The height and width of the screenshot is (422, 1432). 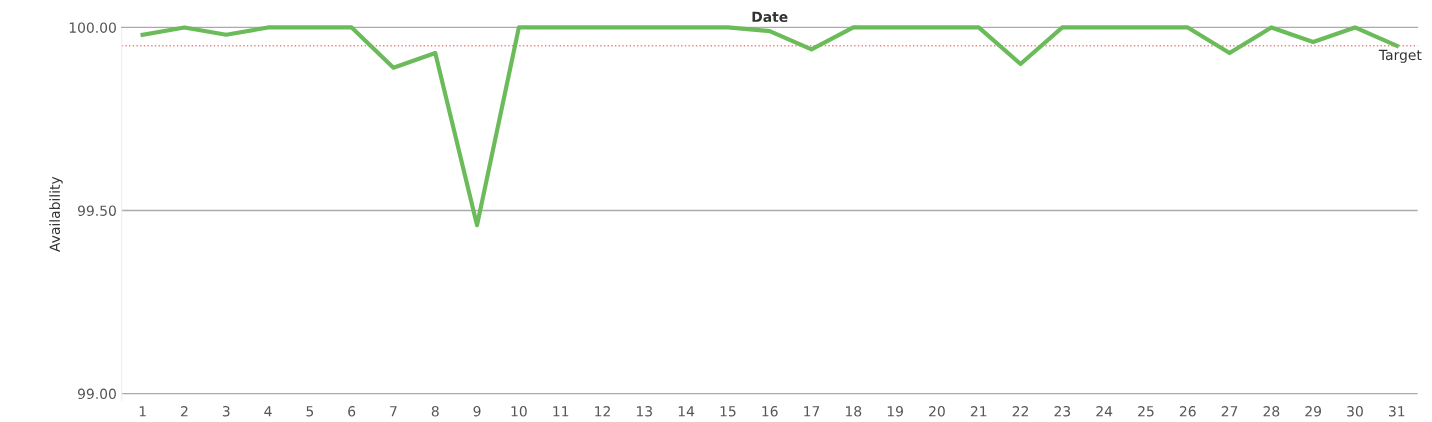 What do you see at coordinates (770, 17) in the screenshot?
I see `x-axis-title: Date` at bounding box center [770, 17].